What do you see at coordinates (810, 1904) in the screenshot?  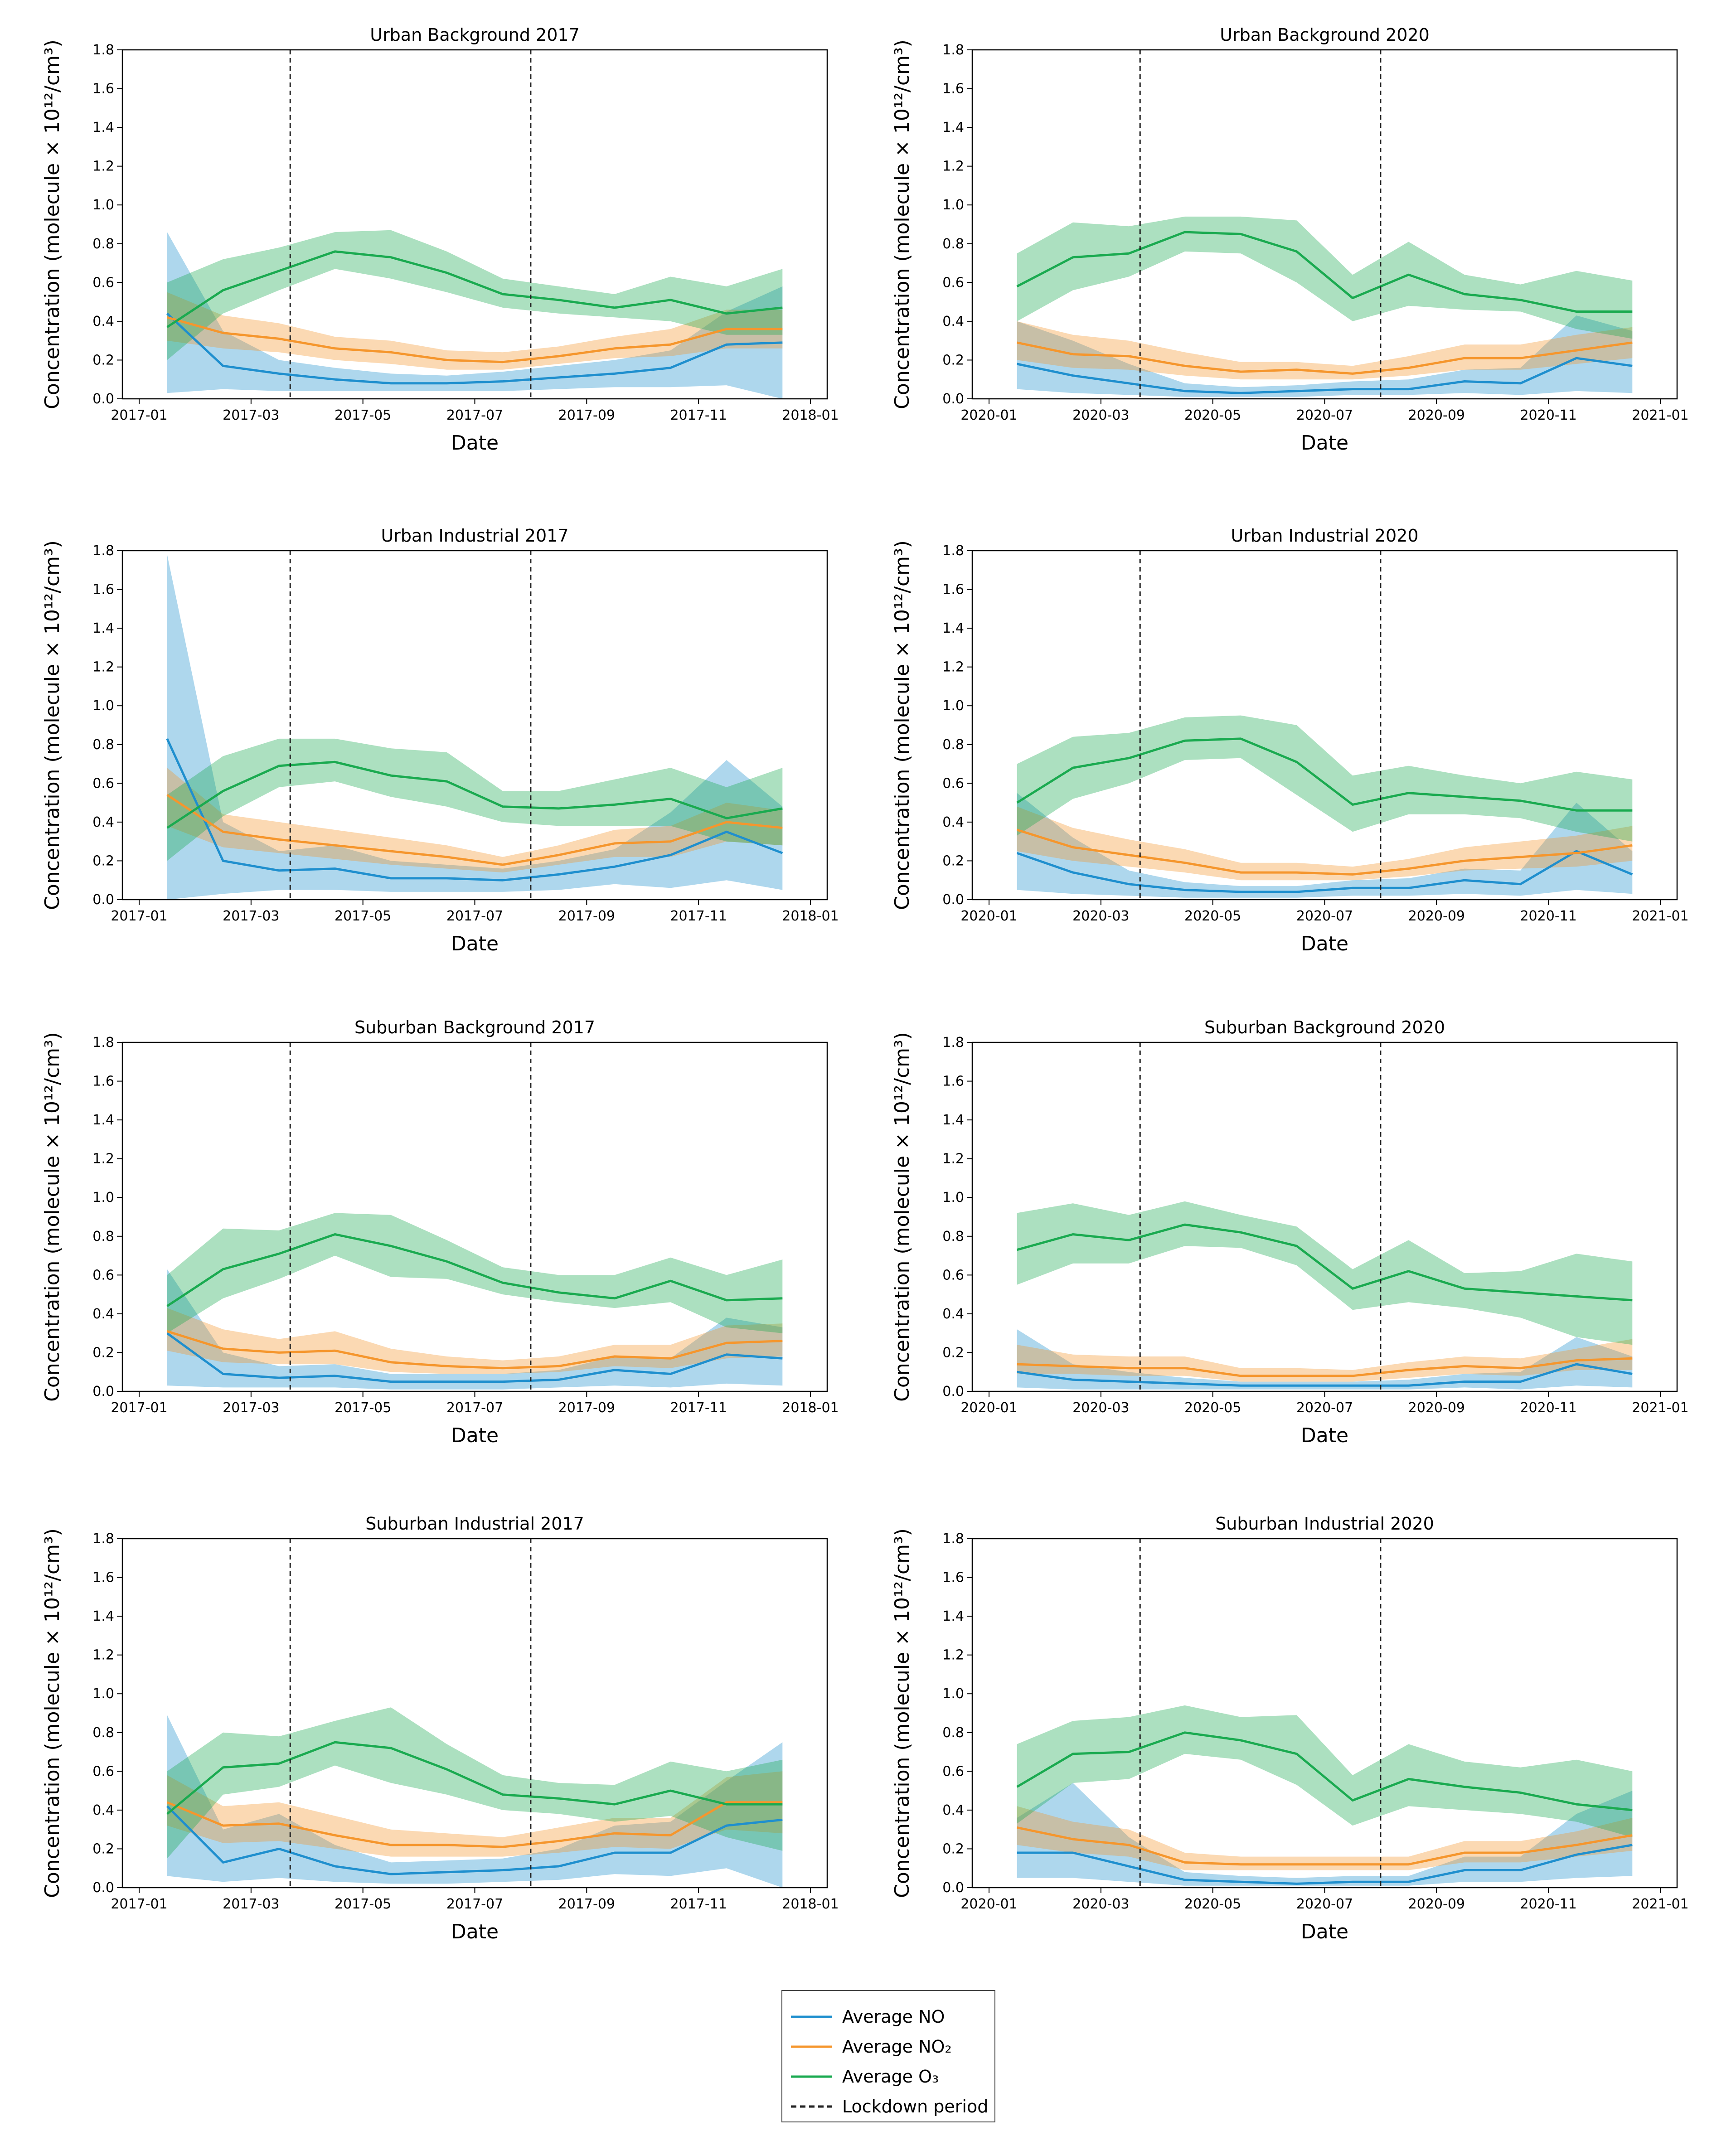 I see `xtick-label-suburban-industrial-2017: 2018-01` at bounding box center [810, 1904].